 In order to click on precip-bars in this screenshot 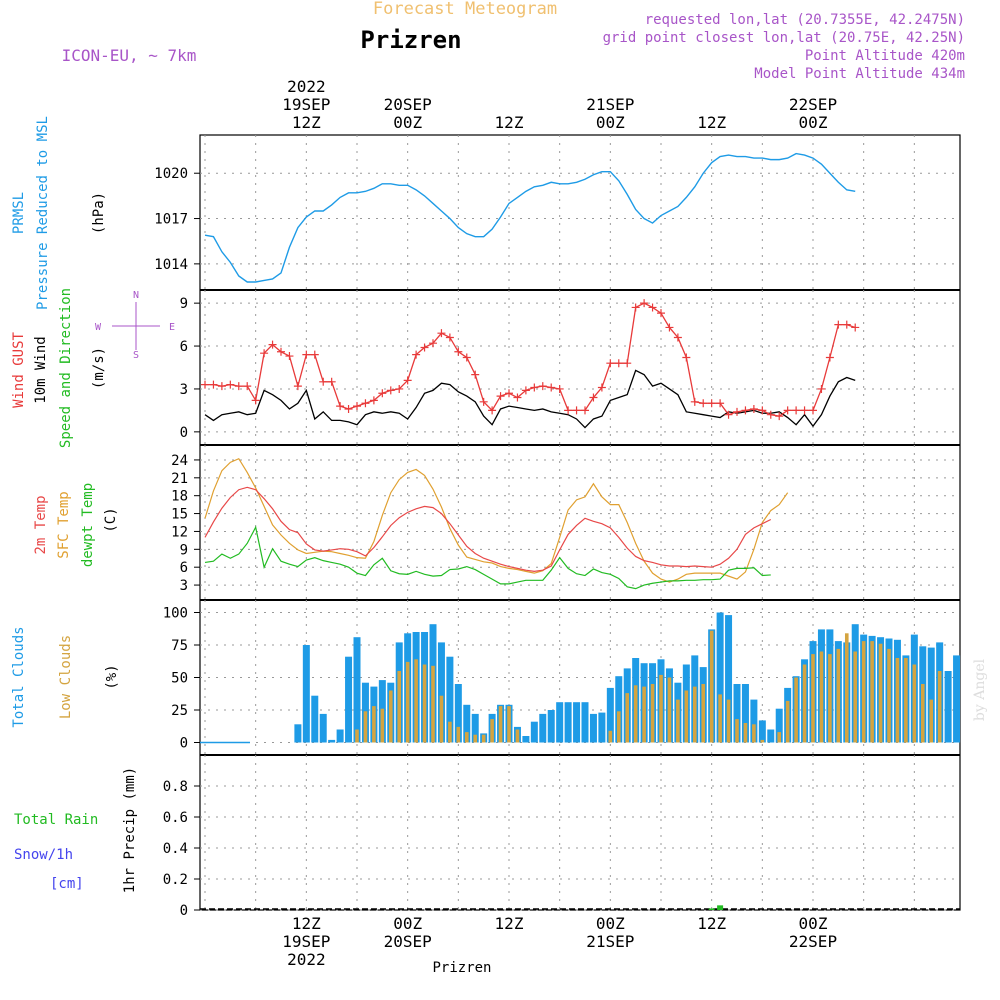, I will do `click(580, 907)`.